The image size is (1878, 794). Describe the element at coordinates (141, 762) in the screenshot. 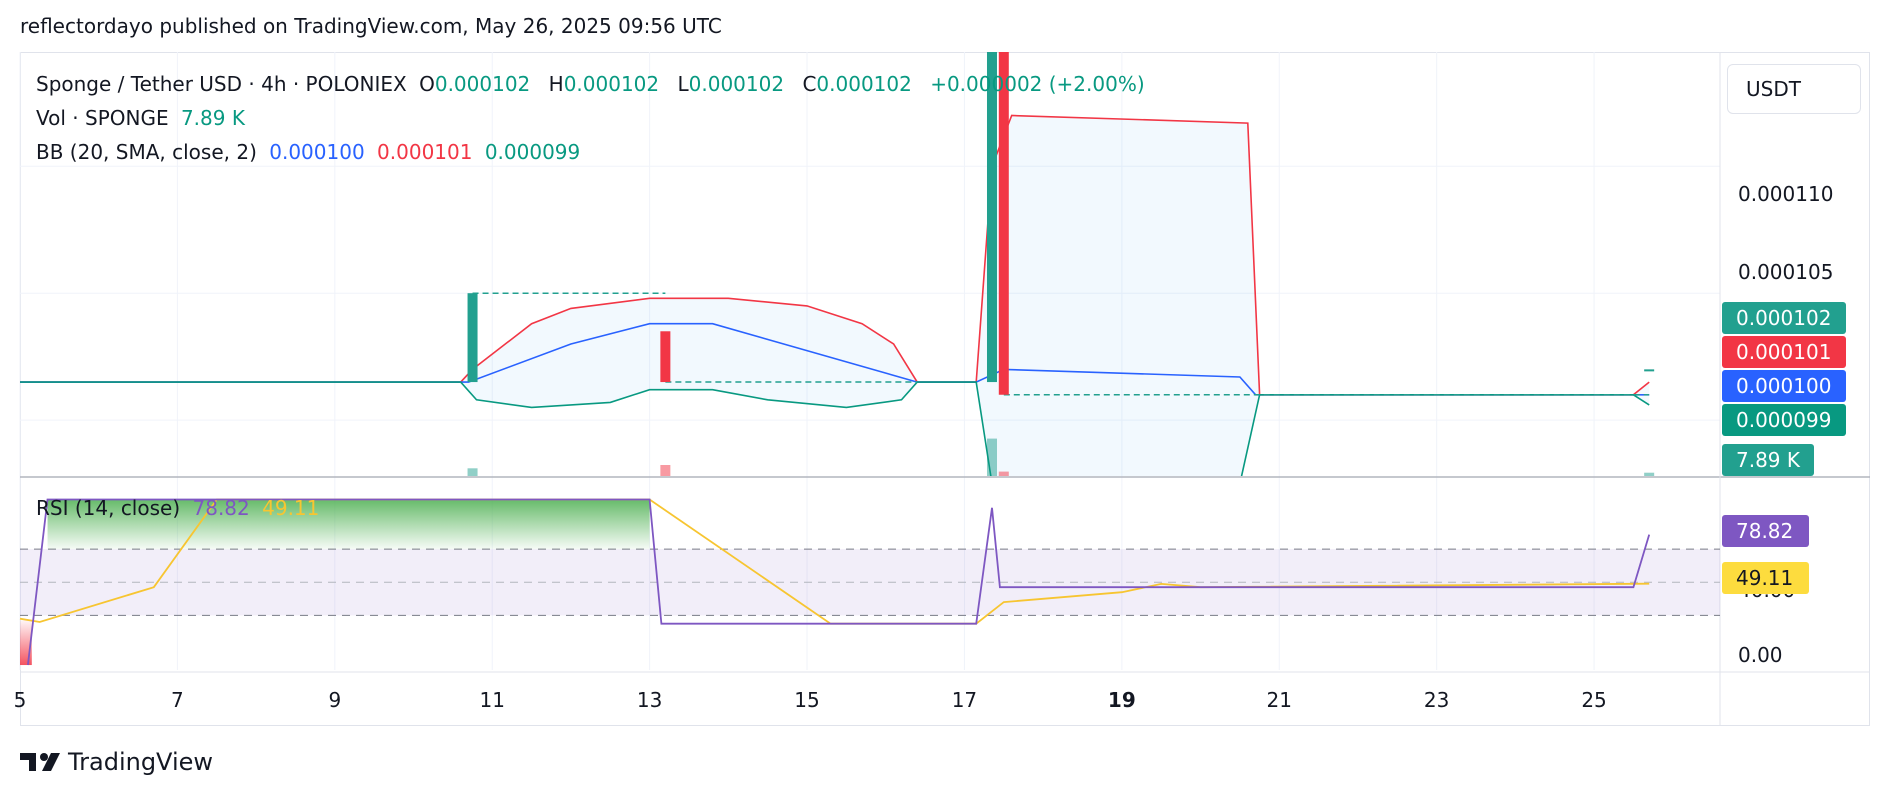

I see `tradingview-wordmark: TradingView` at that location.